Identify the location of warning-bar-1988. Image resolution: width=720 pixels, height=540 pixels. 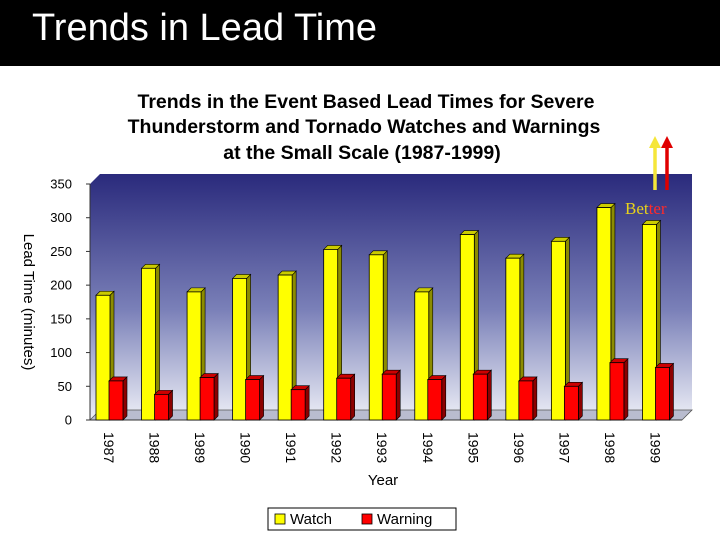
(163, 405).